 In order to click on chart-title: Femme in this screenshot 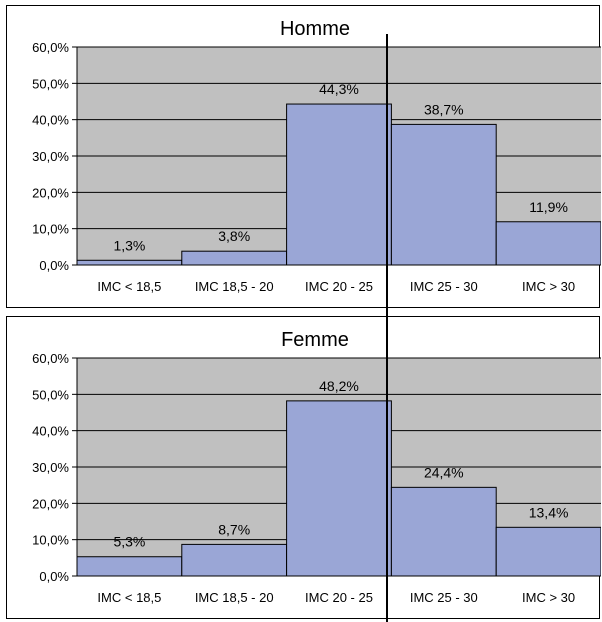, I will do `click(315, 340)`.